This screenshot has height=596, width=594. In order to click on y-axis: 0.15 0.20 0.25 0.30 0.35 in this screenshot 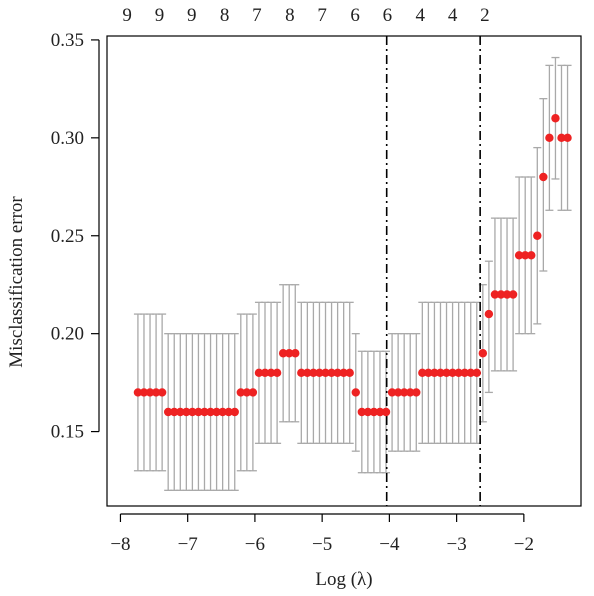, I will do `click(75, 236)`.